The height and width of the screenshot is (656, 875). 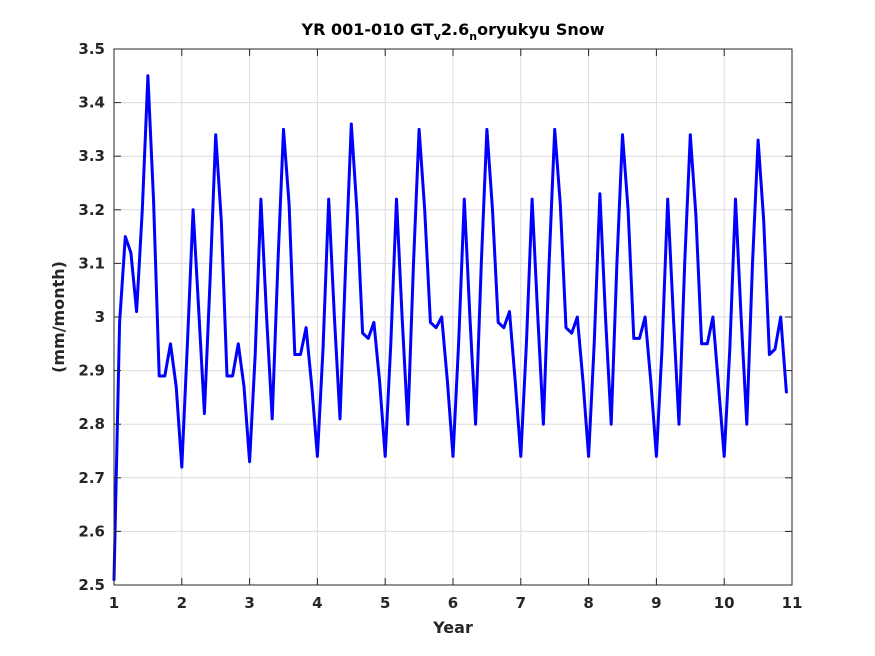 I want to click on x-tick-label: 2, so click(x=182, y=603).